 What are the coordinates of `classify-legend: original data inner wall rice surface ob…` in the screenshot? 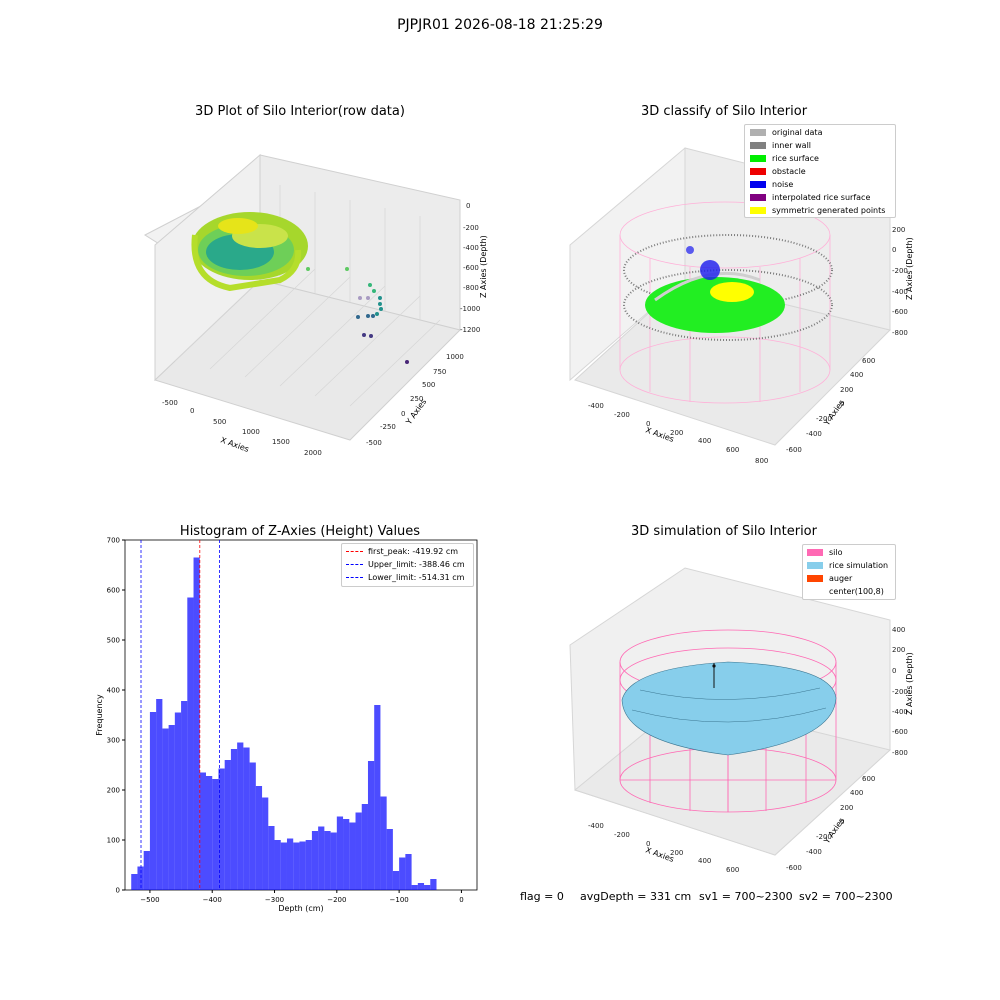 It's located at (820, 171).